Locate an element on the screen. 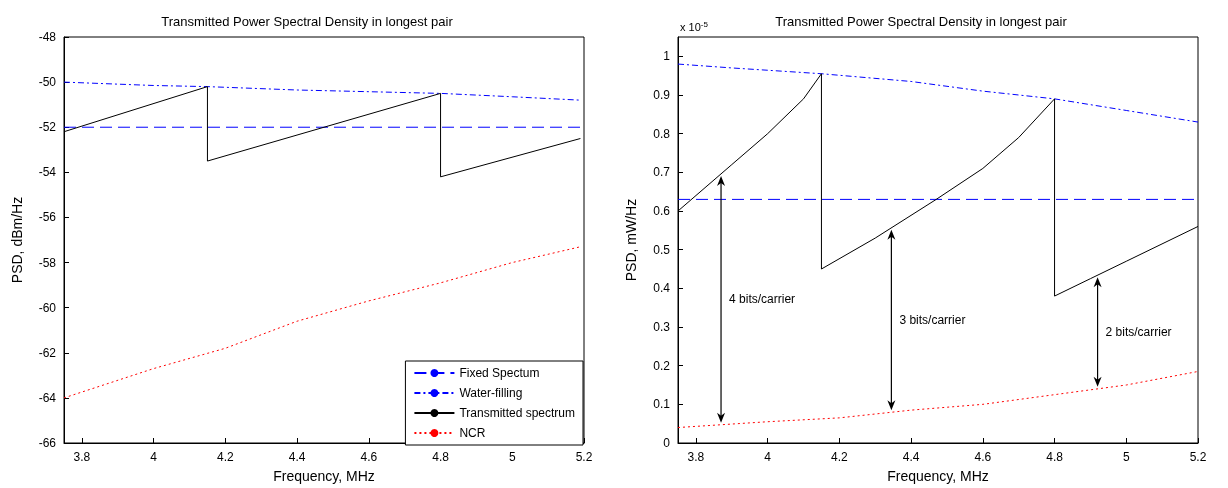 The width and height of the screenshot is (1228, 488). legend-label: Transmitted spectrum is located at coordinates (517, 413).